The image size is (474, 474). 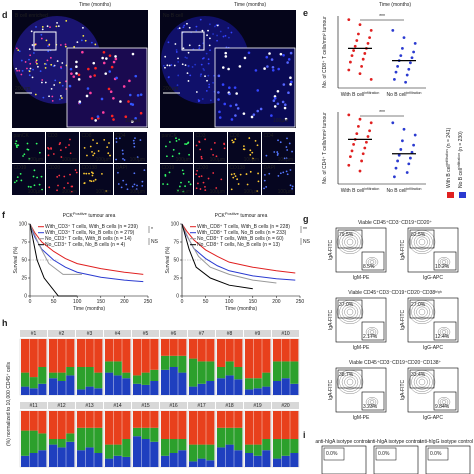 What do you see at coordinates (397, 95) in the screenshot?
I see `text-part: No B cell` at bounding box center [397, 95].